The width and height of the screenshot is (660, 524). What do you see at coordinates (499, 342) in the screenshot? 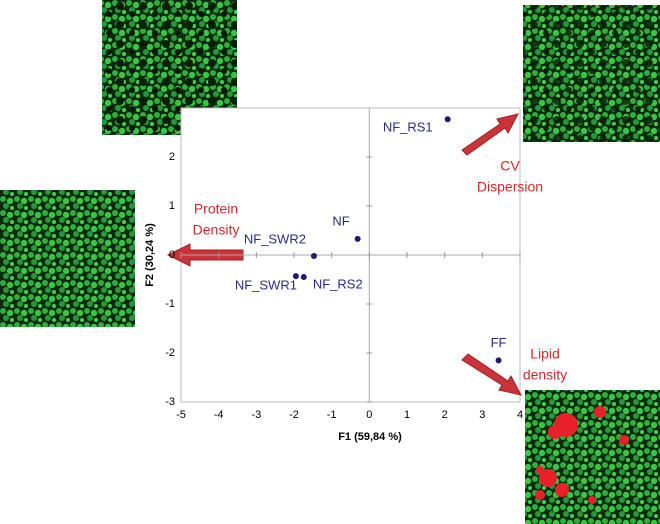
I see `point-label: FF` at bounding box center [499, 342].